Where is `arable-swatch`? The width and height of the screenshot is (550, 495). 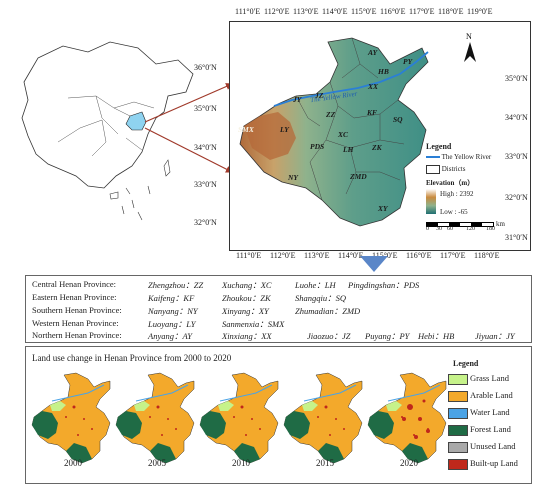
arable-swatch is located at coordinates (458, 396).